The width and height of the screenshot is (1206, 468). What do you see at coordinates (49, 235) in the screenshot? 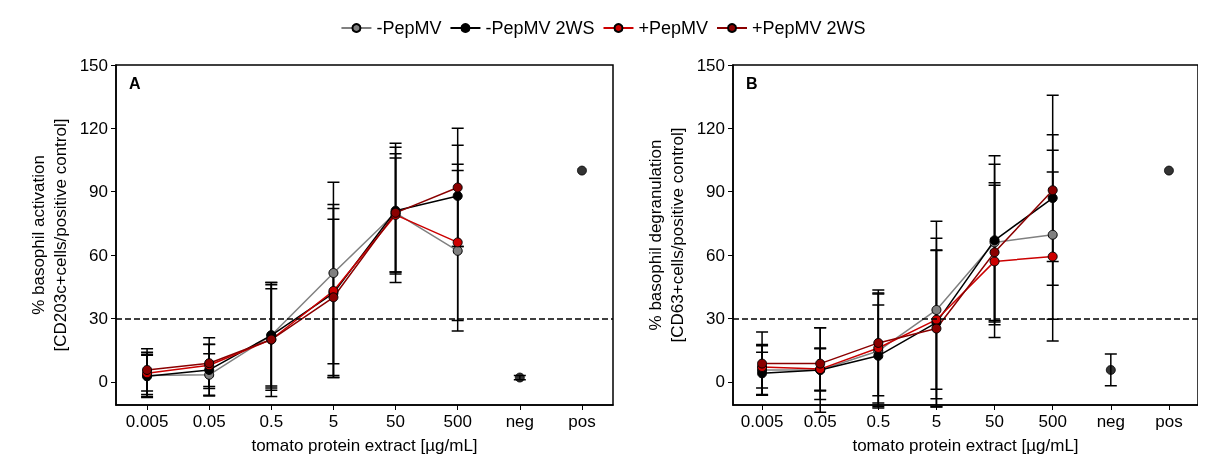
I see `y-axis-title: % basophil activation [CD203c+cells/positive control]` at bounding box center [49, 235].